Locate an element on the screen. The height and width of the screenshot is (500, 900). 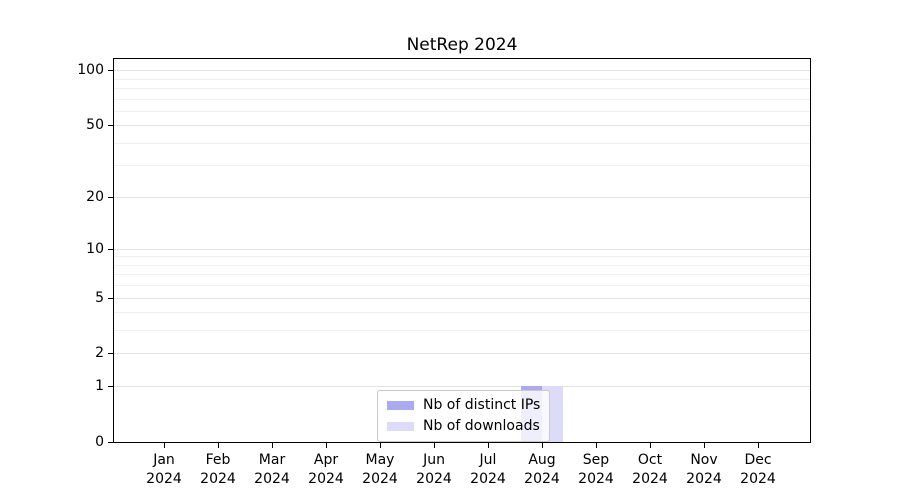
legend-entry: Nb of downloads is located at coordinates (463, 426).